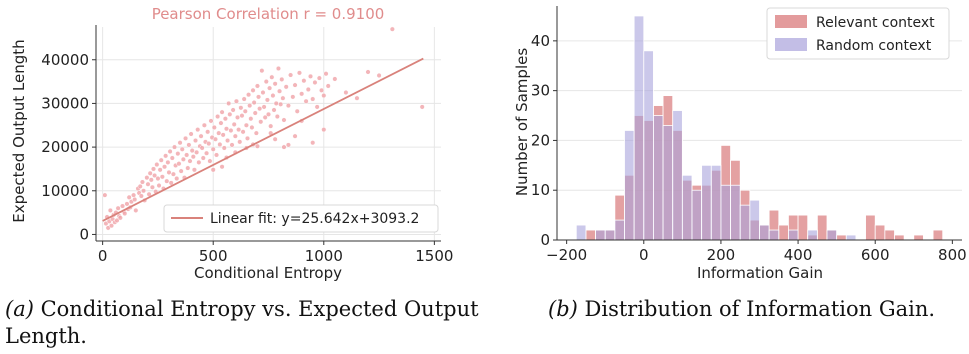 The width and height of the screenshot is (969, 354). What do you see at coordinates (19, 309) in the screenshot?
I see `caption-a-label: (a)` at bounding box center [19, 309].